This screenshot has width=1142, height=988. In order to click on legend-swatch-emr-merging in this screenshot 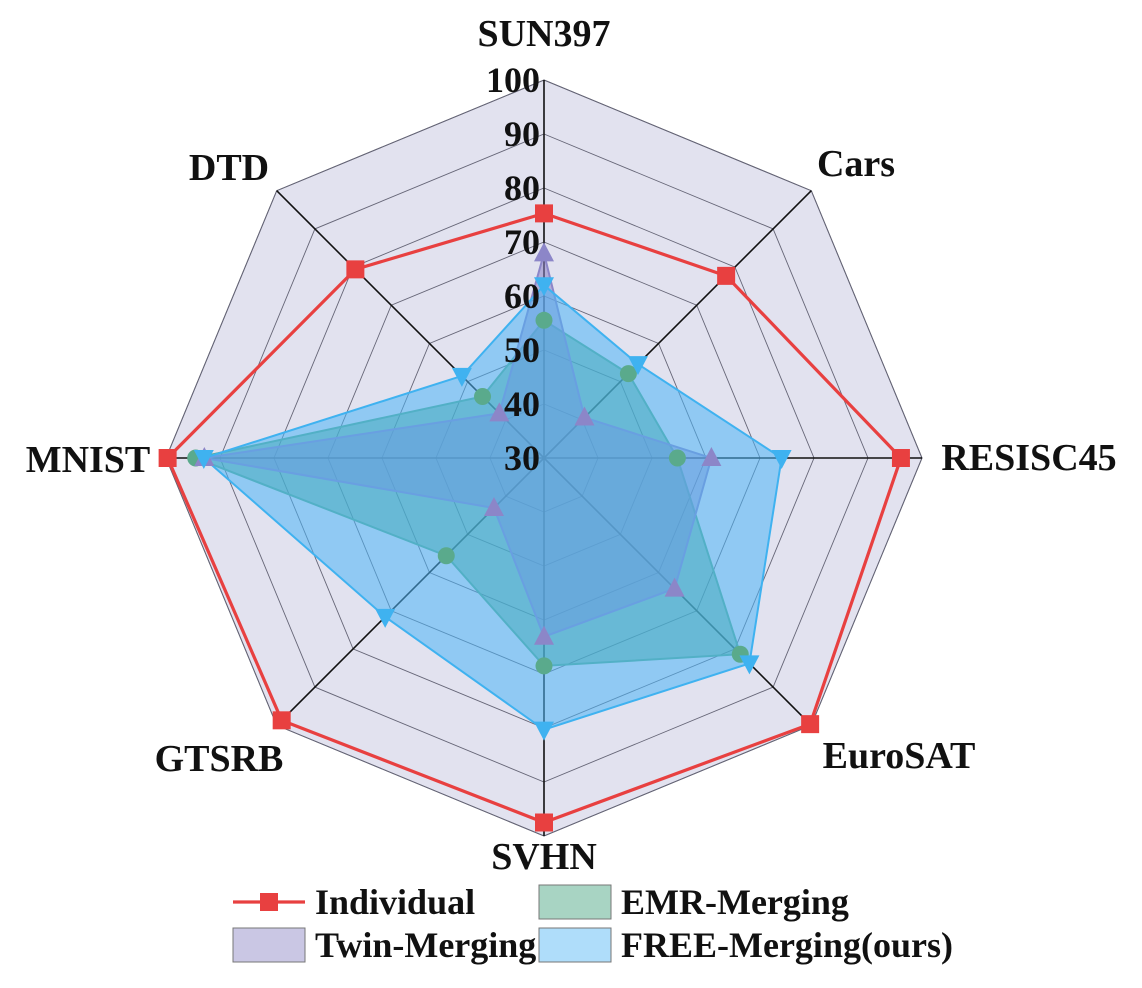, I will do `click(575, 902)`.